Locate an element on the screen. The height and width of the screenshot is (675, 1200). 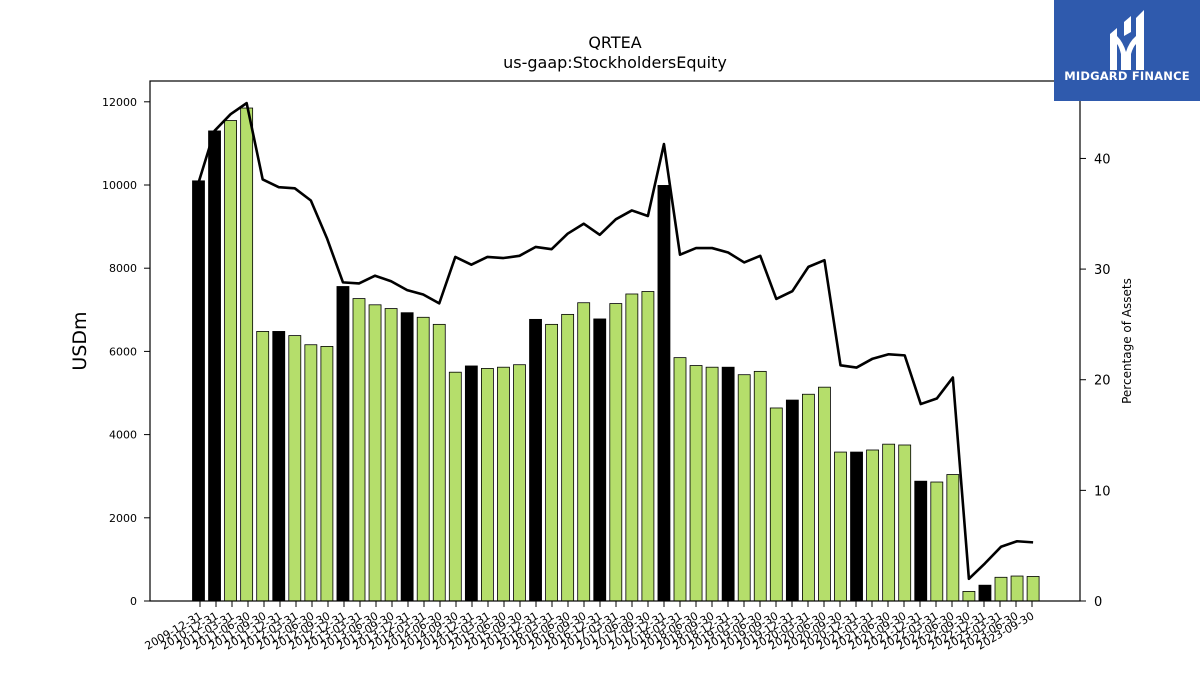
chart-title: QRTEA is located at coordinates (614, 42).